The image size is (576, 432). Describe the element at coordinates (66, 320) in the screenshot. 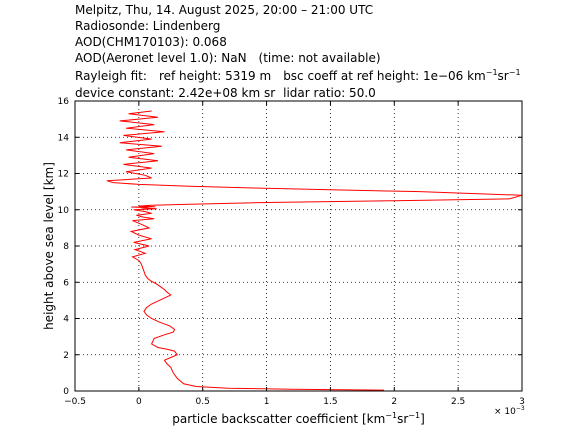

I see `y-tick-label: 4` at that location.